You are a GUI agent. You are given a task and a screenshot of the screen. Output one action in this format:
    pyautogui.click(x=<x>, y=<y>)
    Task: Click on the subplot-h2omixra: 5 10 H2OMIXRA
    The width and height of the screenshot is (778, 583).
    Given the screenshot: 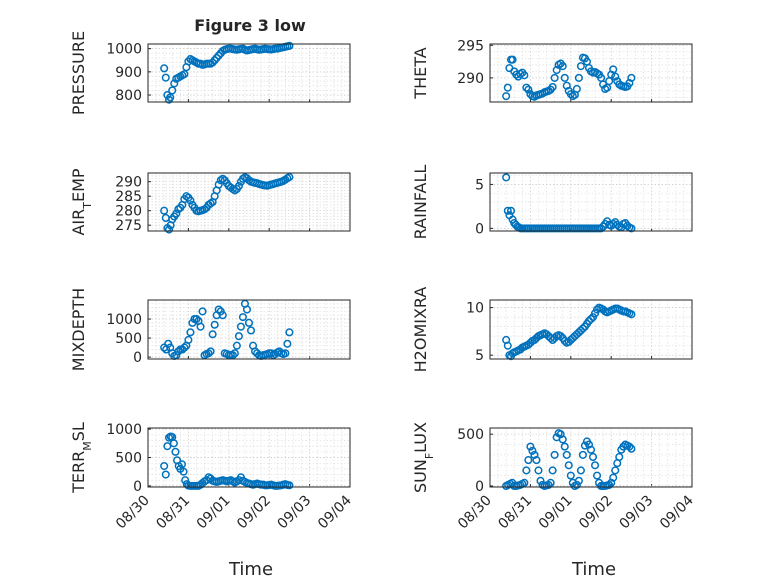 What is the action you would take?
    pyautogui.click(x=552, y=329)
    